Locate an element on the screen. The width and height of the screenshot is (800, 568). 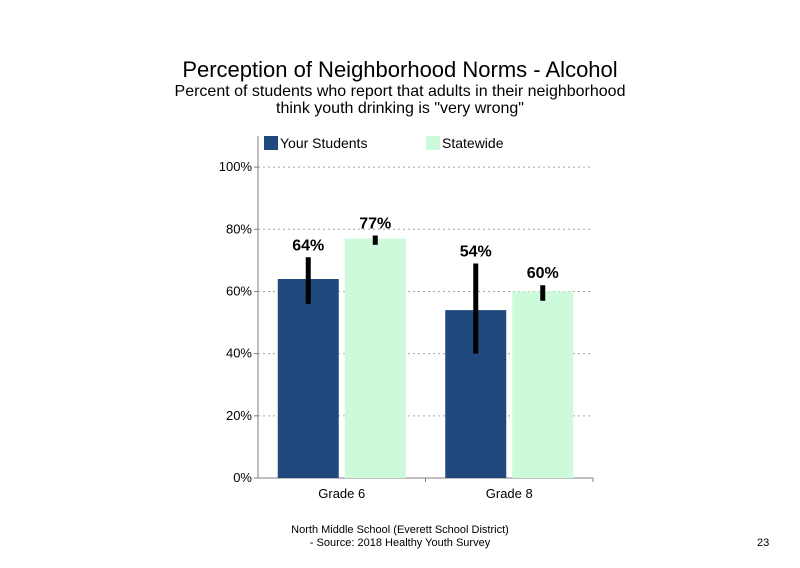
subtitle-line-2: think youth drinking is "very wrong" is located at coordinates (400, 108).